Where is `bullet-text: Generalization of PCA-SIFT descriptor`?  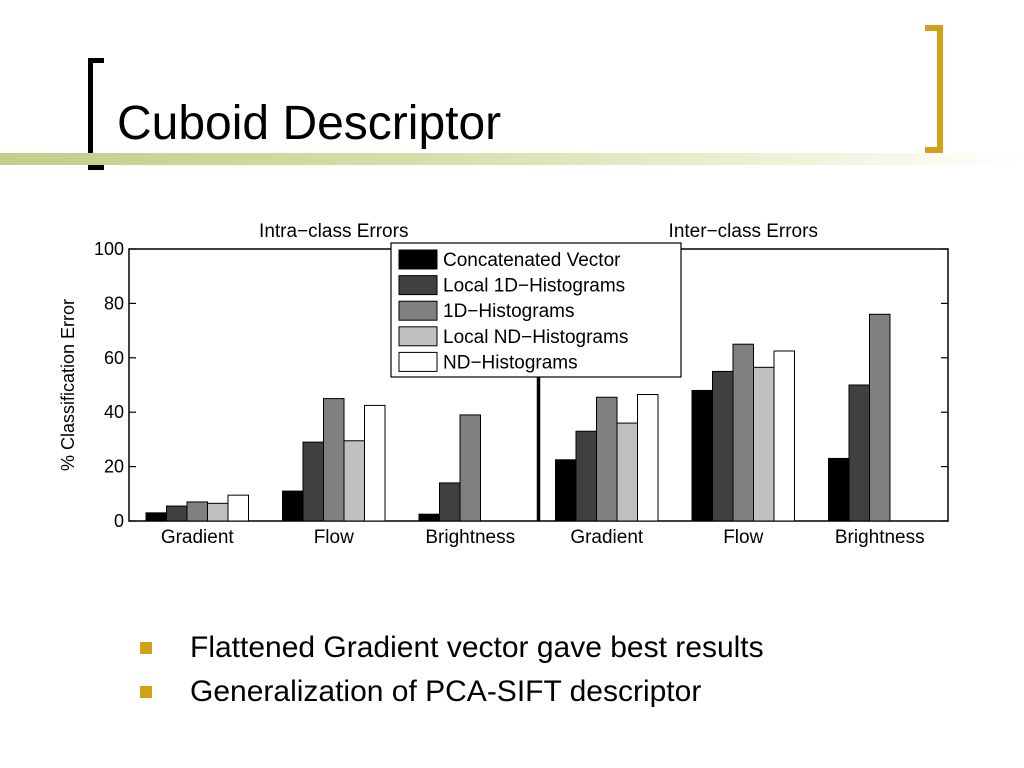 bullet-text: Generalization of PCA-SIFT descriptor is located at coordinates (446, 691).